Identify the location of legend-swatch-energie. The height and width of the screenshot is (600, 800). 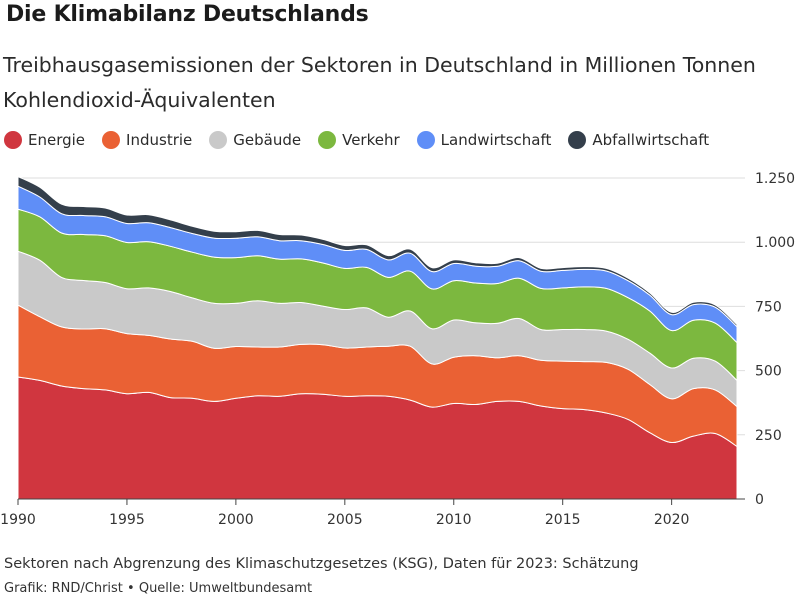
(13, 140).